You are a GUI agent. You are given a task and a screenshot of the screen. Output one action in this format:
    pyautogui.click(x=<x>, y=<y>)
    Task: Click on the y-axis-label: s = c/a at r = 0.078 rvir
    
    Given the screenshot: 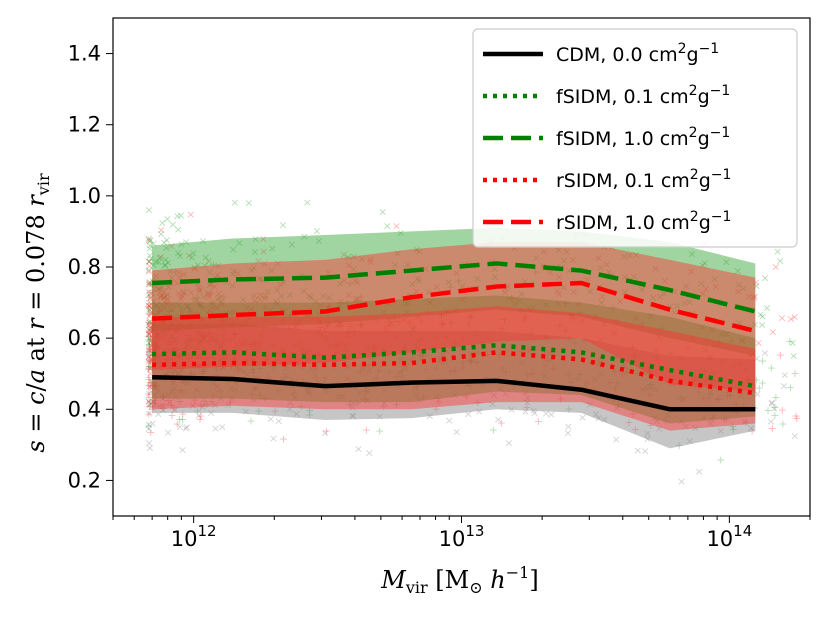 What is the action you would take?
    pyautogui.click(x=37, y=313)
    